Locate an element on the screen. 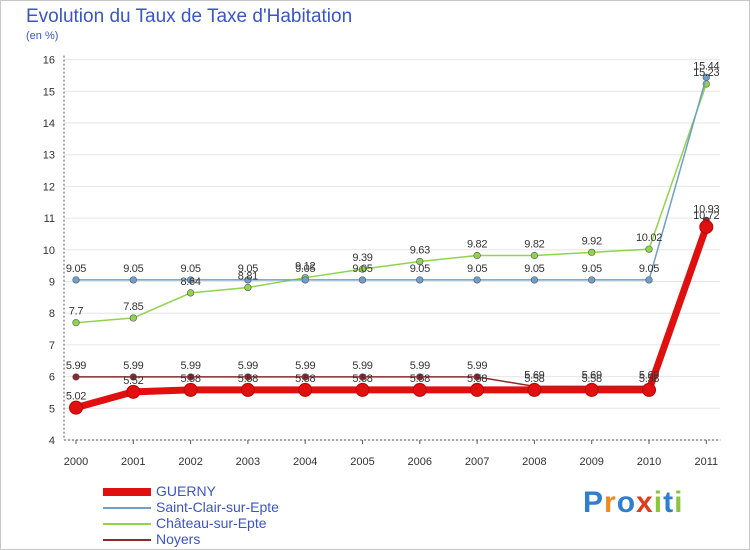 The height and width of the screenshot is (550, 750). x-tick-label: 2001 is located at coordinates (133, 462).